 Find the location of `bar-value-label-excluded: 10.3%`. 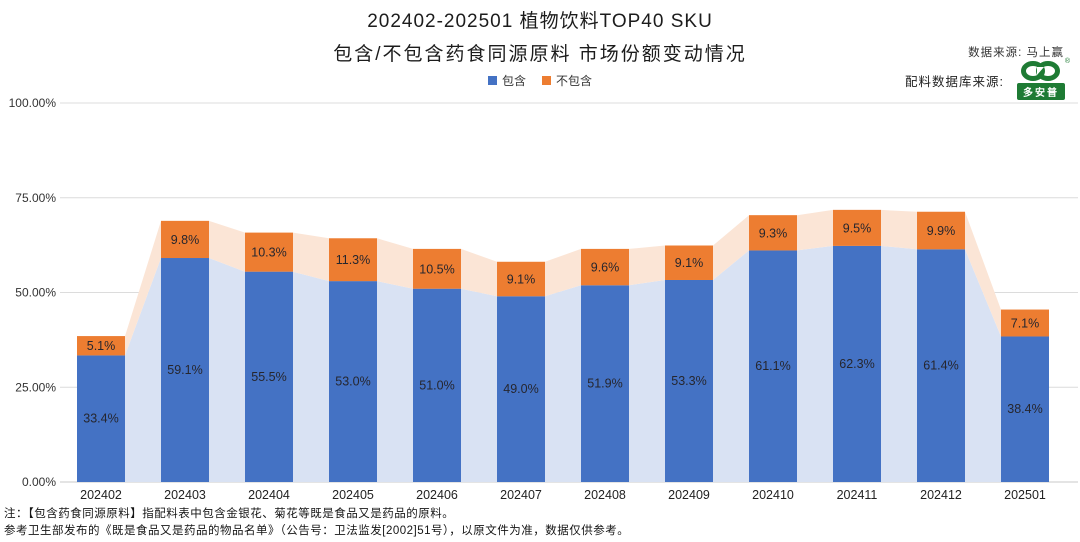

bar-value-label-excluded: 10.3% is located at coordinates (268, 253).